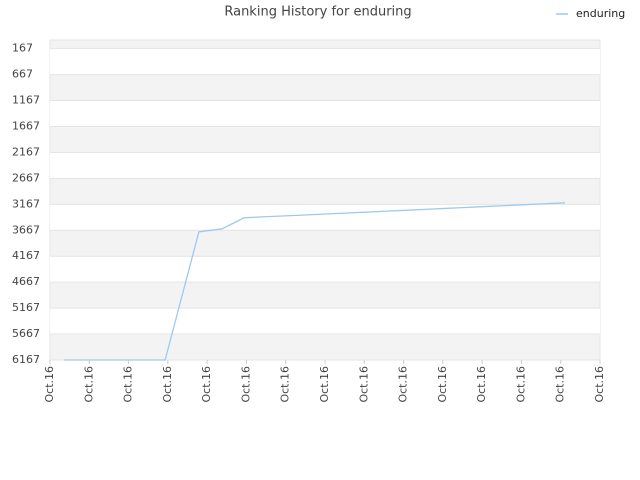 This screenshot has width=640, height=480. Describe the element at coordinates (26, 307) in the screenshot. I see `y-tick-label: 5167` at that location.